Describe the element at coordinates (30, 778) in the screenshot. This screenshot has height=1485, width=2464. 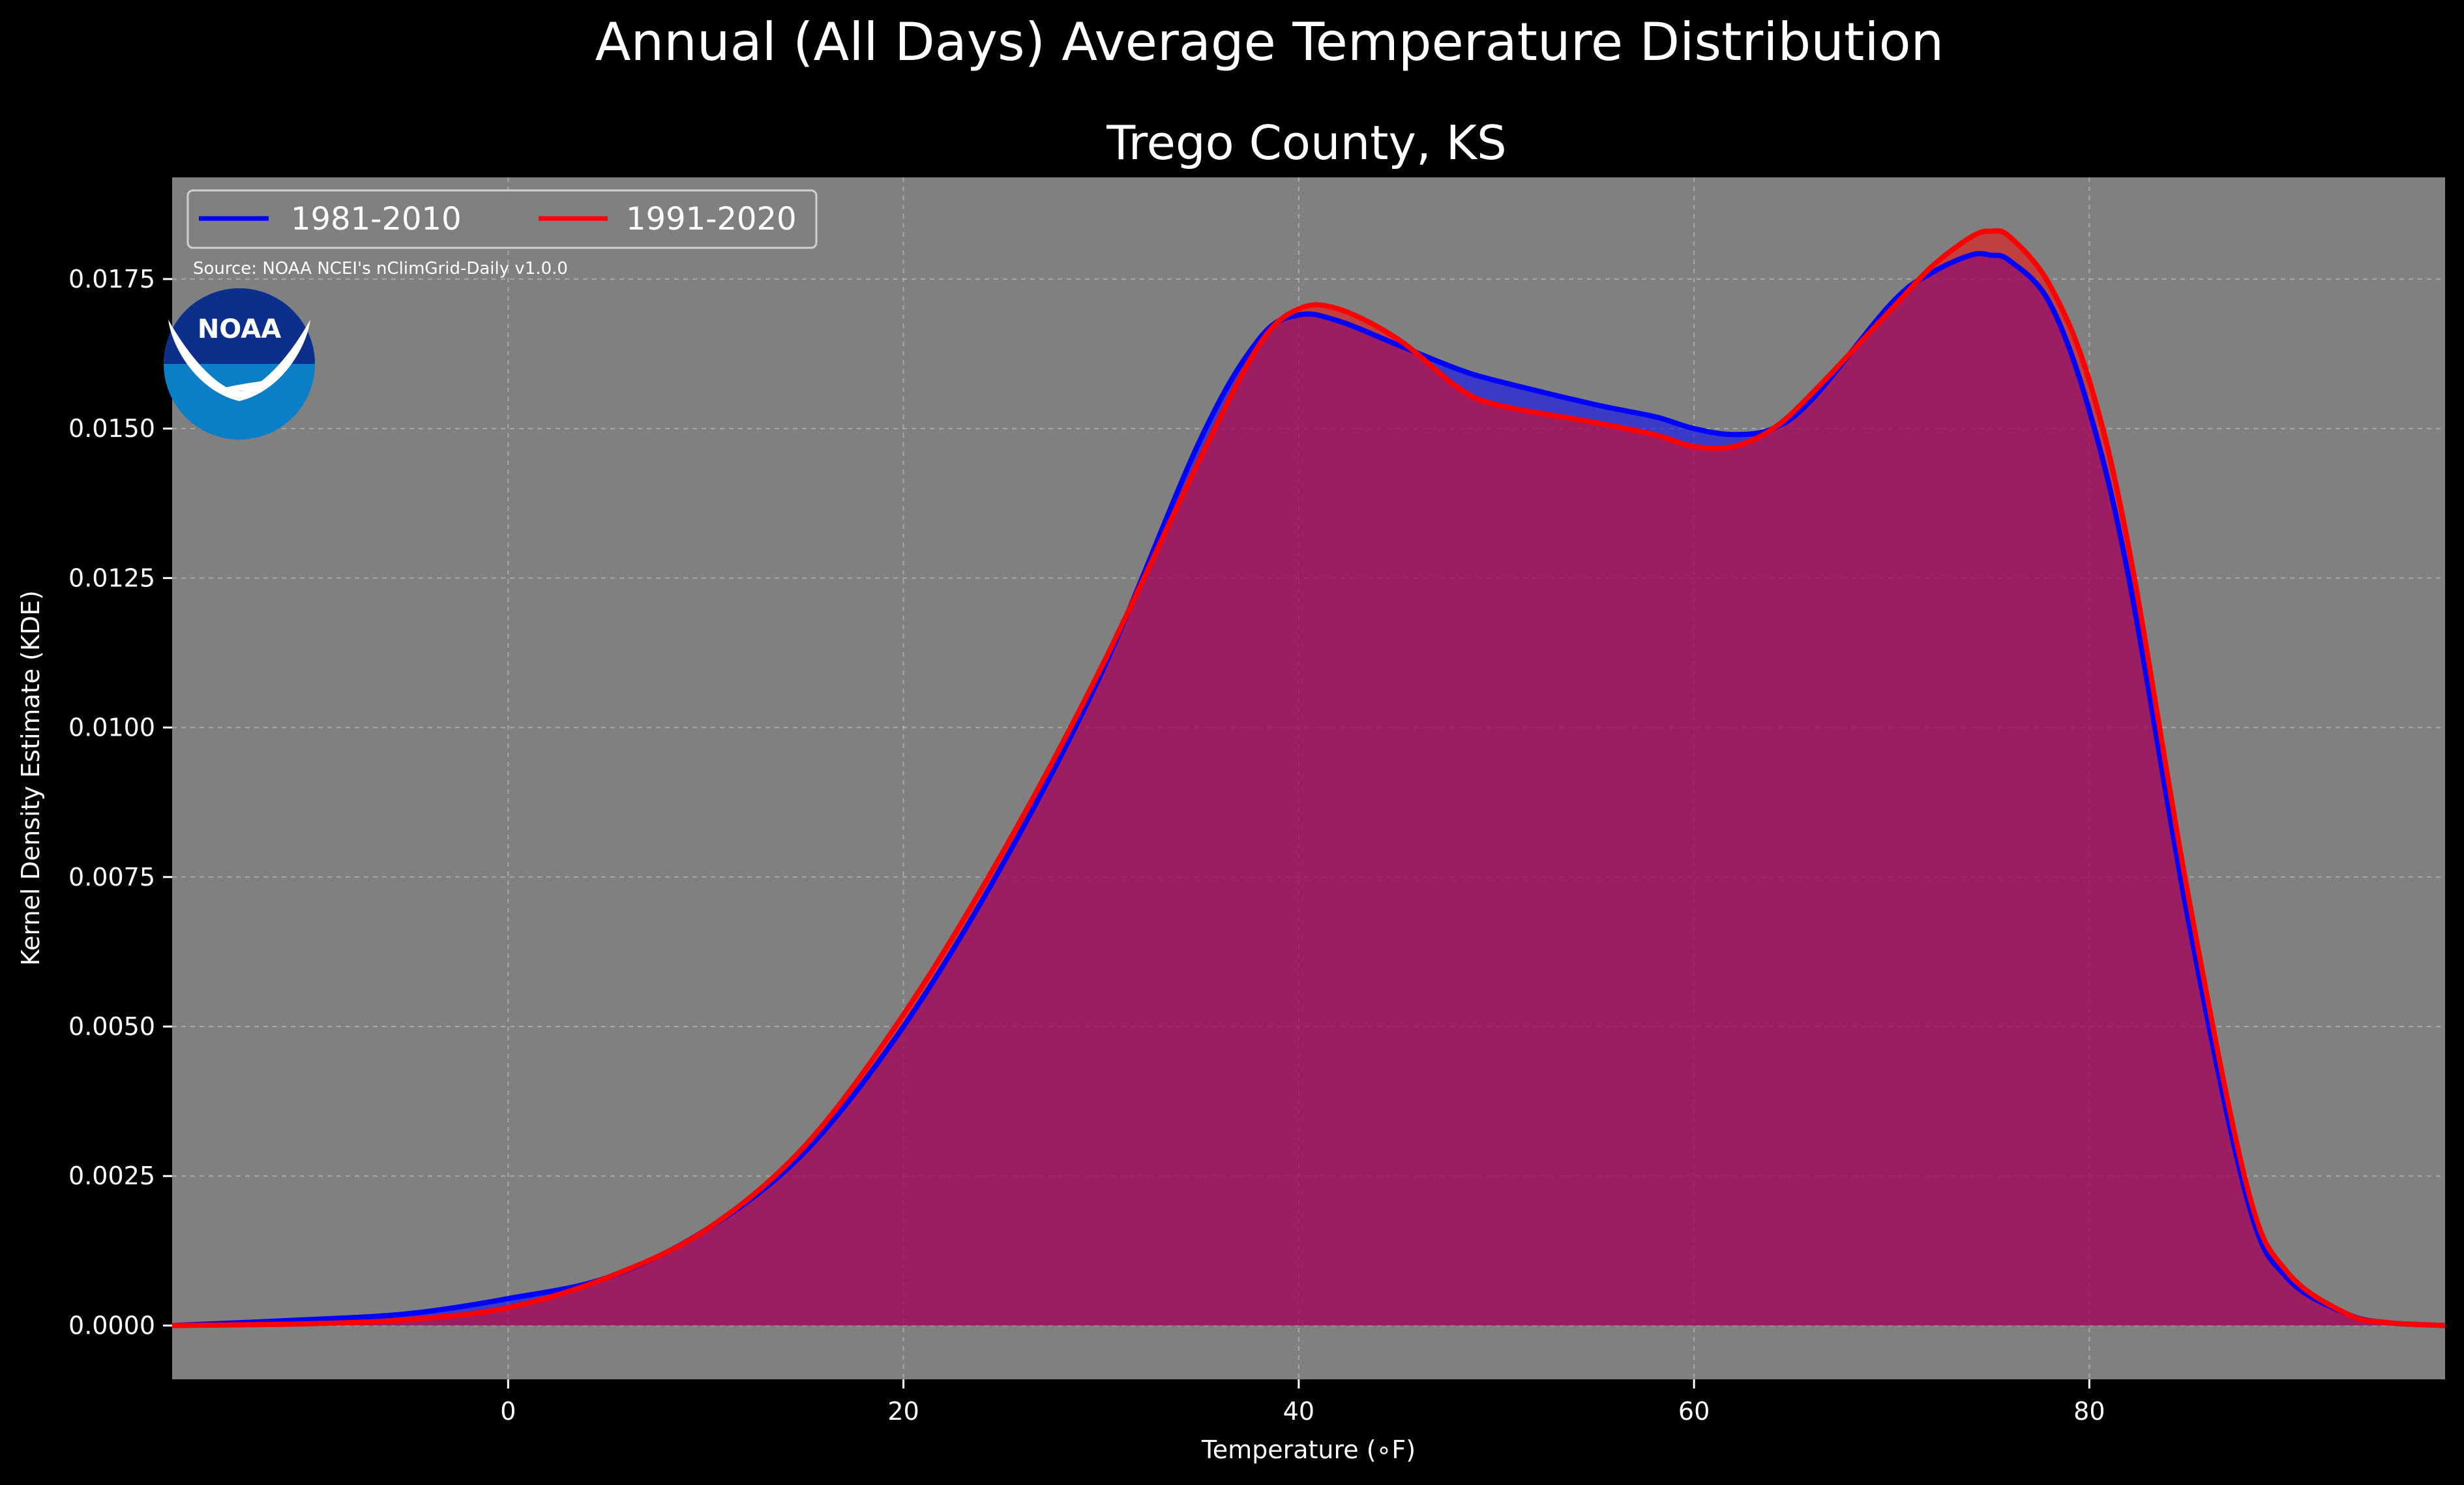
I see `y-axis-label: Kernel Density Estimate (KDE)` at that location.